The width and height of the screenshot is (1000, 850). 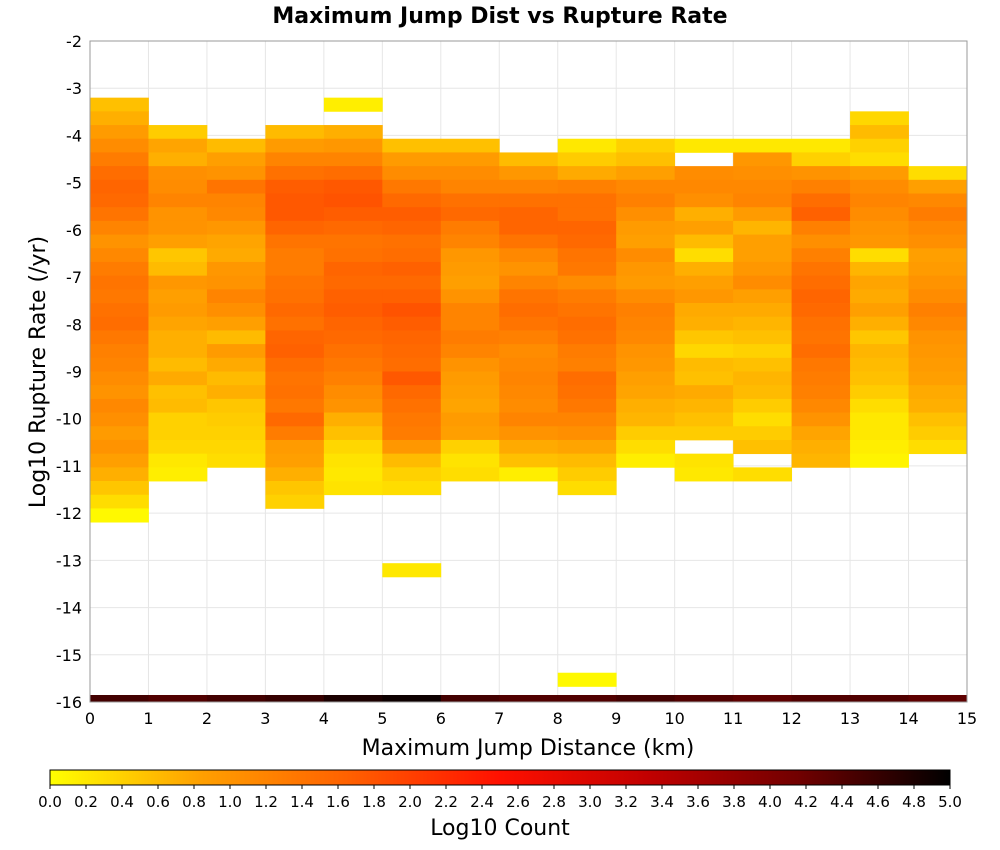 What do you see at coordinates (74, 88) in the screenshot?
I see `y-tick-label: -3` at bounding box center [74, 88].